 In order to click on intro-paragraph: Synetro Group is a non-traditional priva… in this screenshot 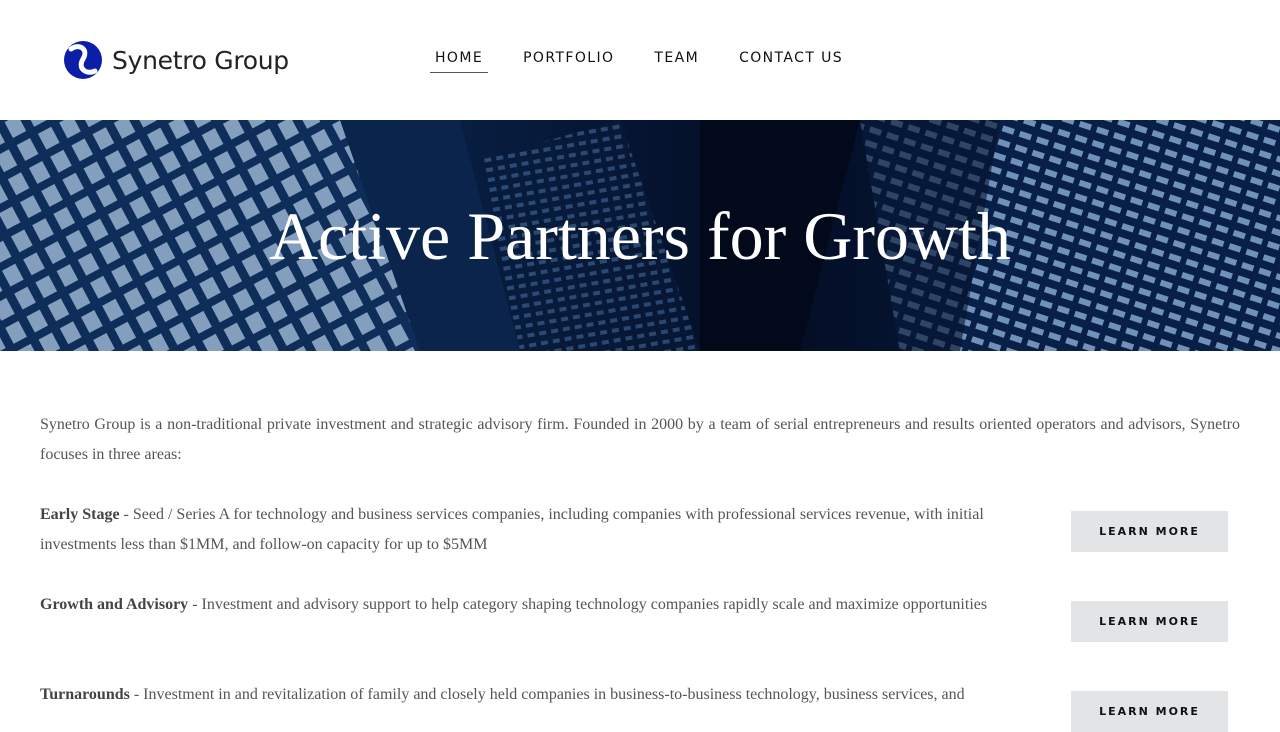, I will do `click(640, 439)`.